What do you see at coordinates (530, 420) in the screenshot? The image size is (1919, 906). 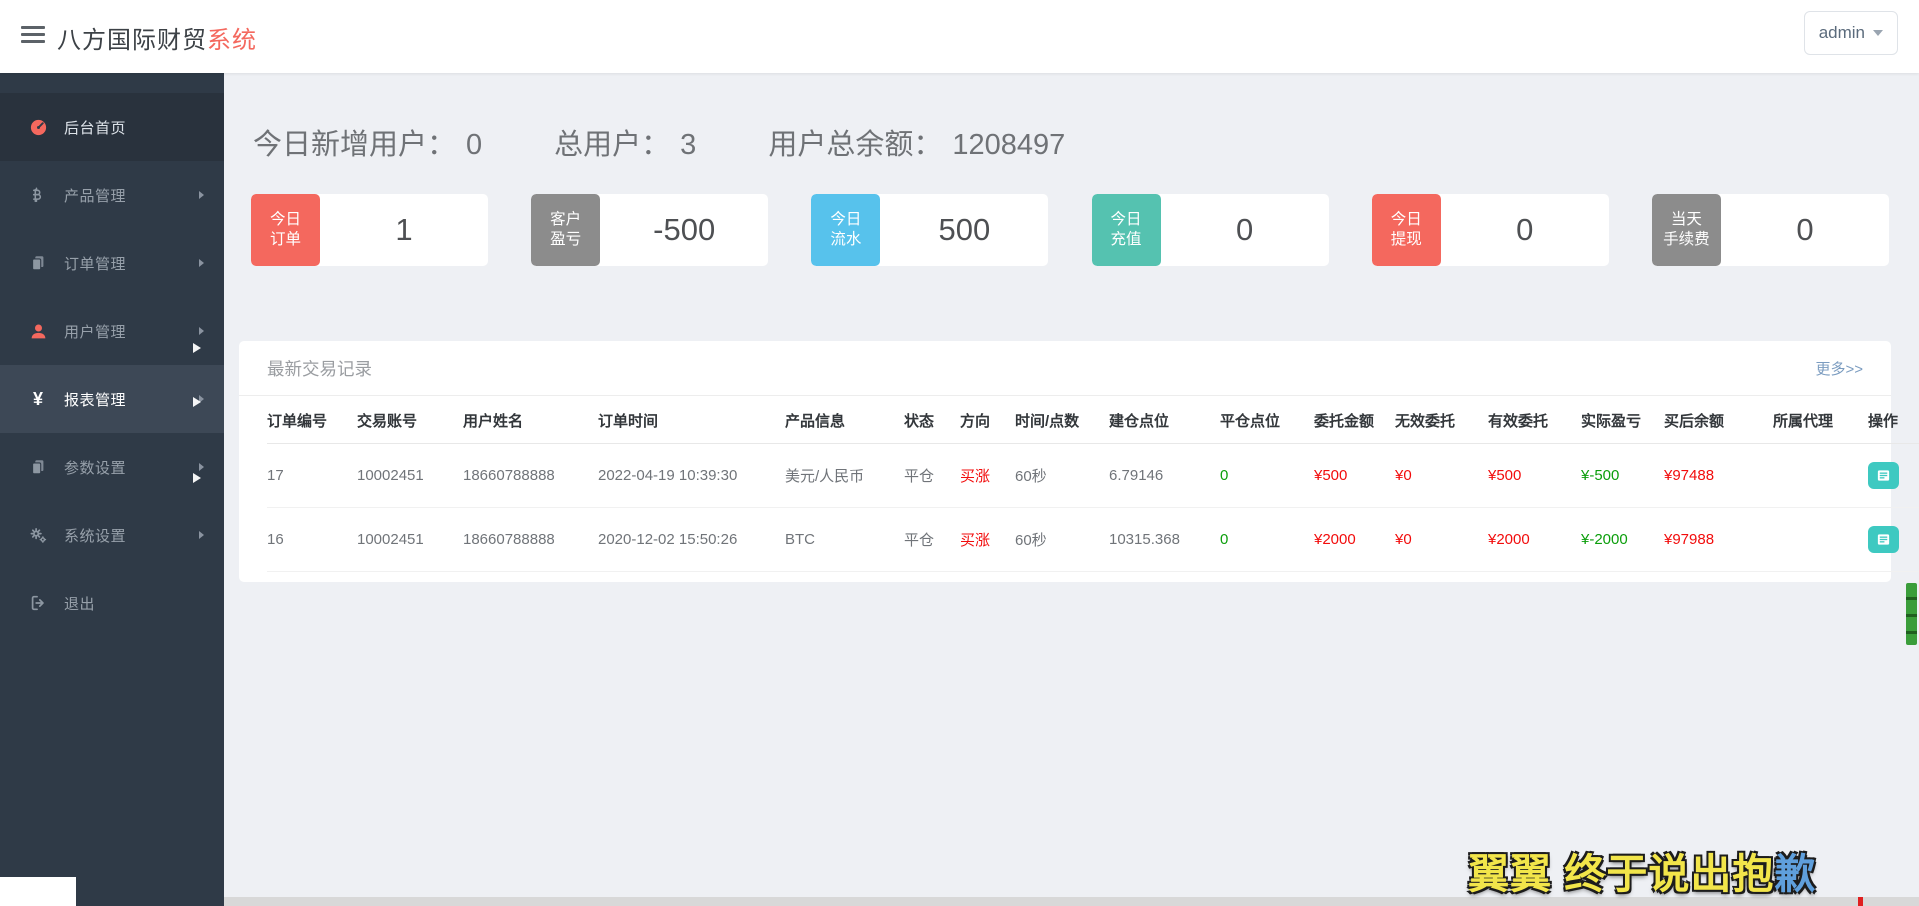 I see `column-header: 用户姓名` at bounding box center [530, 420].